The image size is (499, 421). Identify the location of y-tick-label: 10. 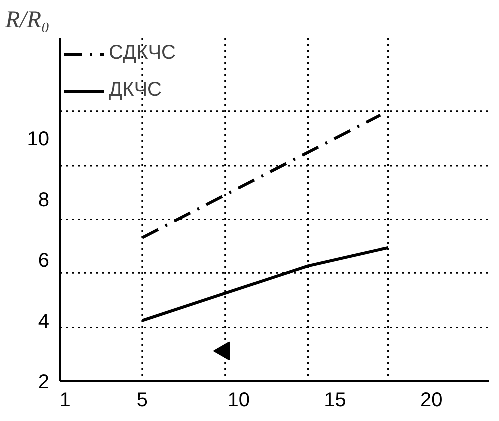
(38, 139).